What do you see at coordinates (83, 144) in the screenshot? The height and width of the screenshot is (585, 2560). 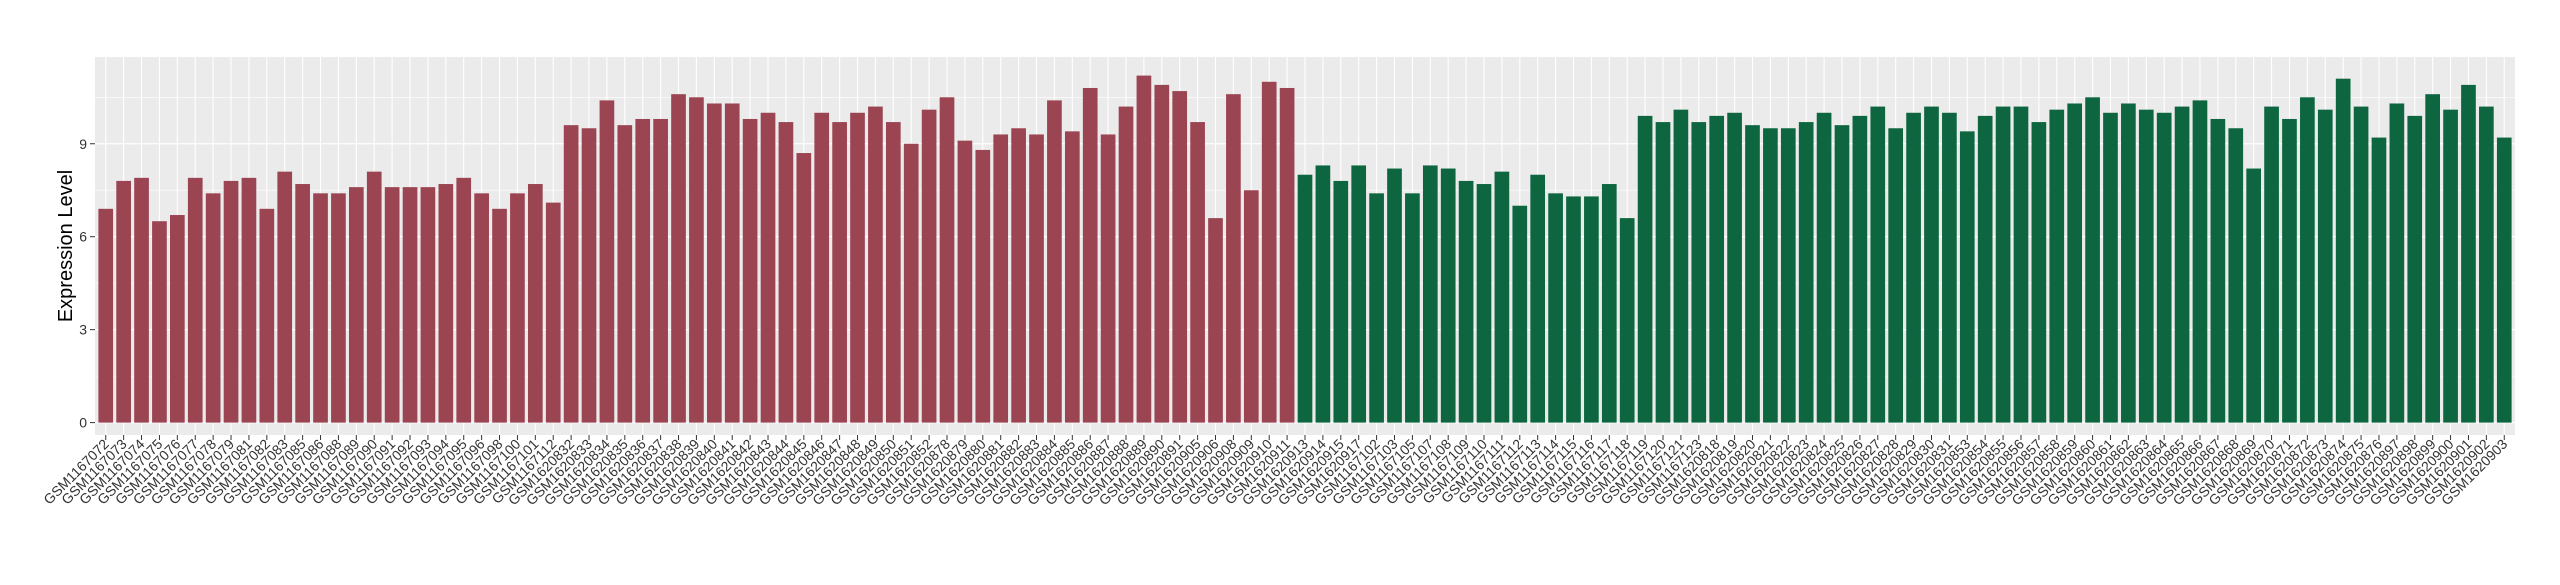 I see `y-tick-label: 9` at bounding box center [83, 144].